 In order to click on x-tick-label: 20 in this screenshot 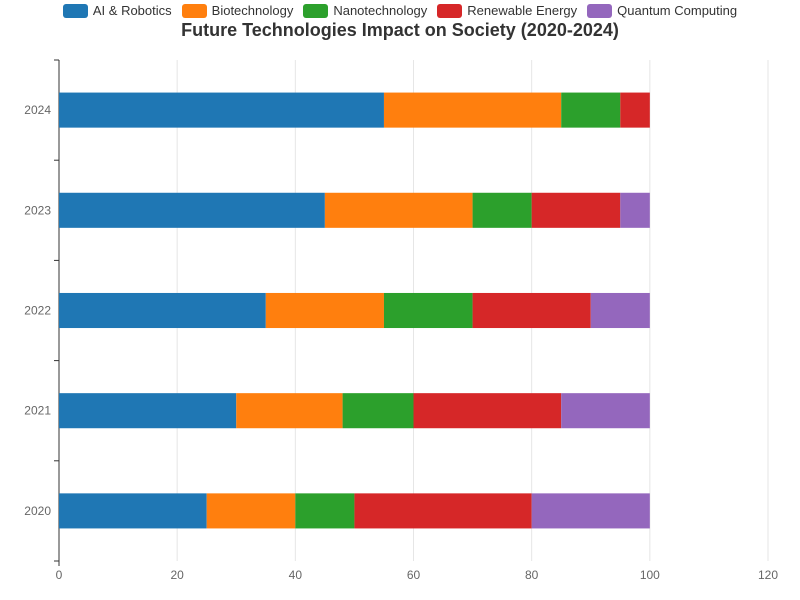, I will do `click(177, 575)`.